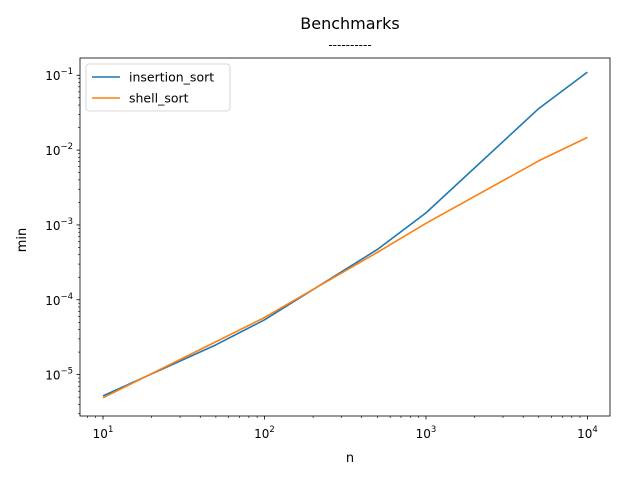 The image size is (640, 480). What do you see at coordinates (349, 45) in the screenshot?
I see `chart-subtitle: ----------` at bounding box center [349, 45].